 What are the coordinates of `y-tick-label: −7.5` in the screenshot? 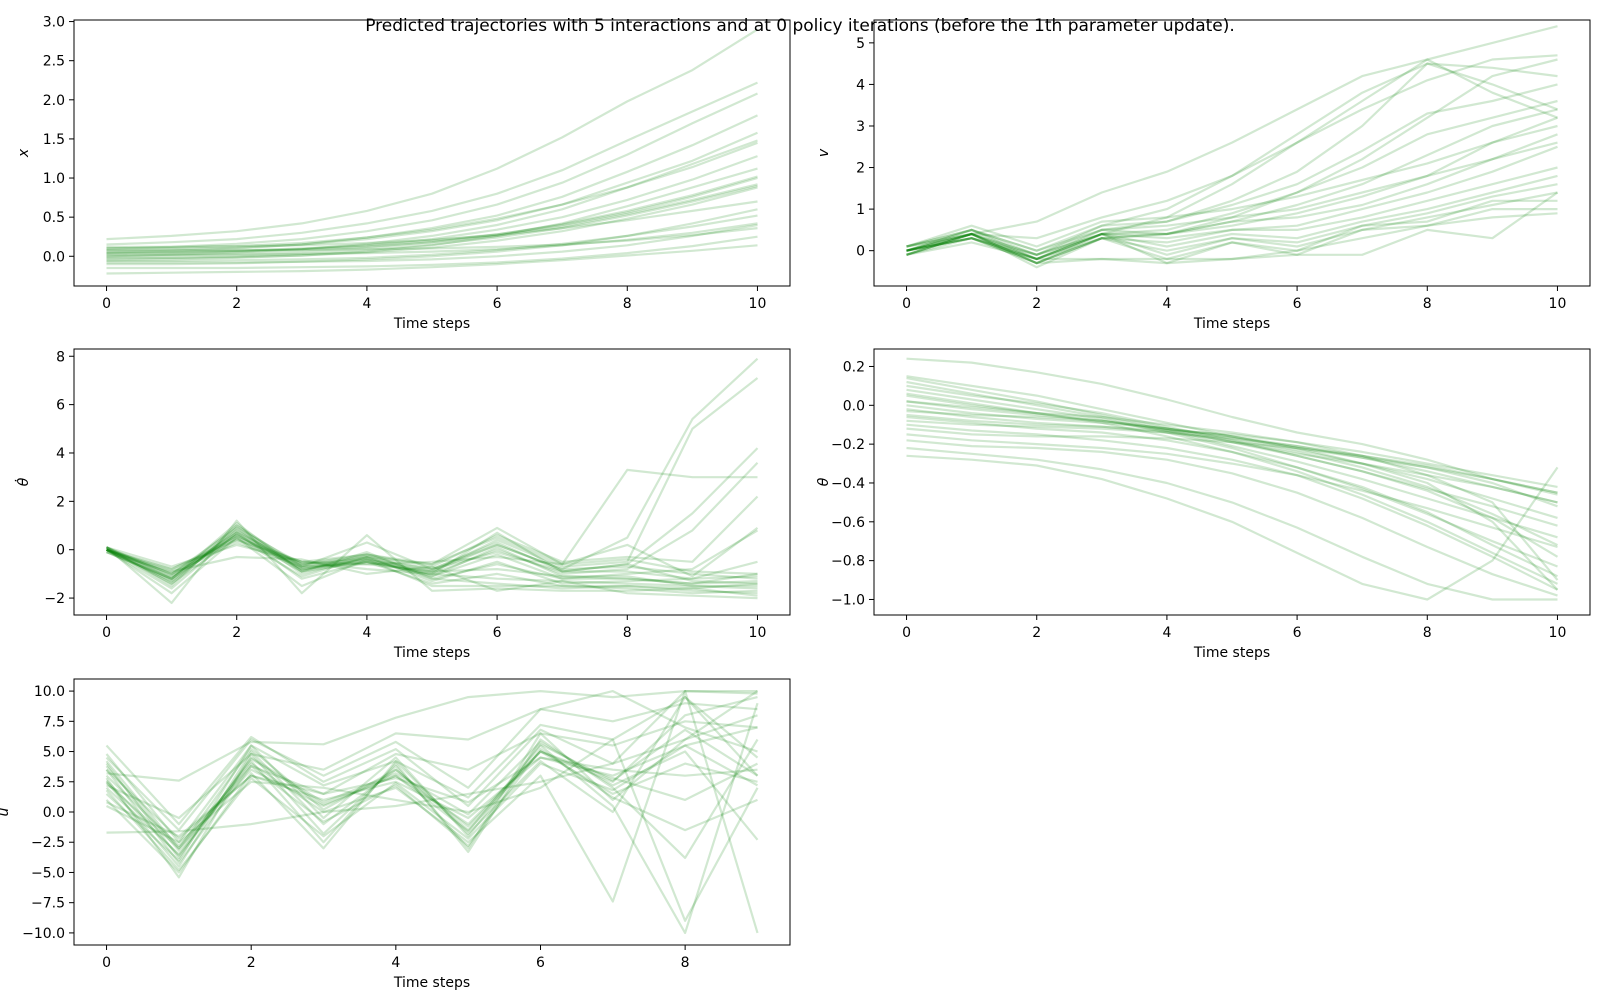 It's located at (48, 904).